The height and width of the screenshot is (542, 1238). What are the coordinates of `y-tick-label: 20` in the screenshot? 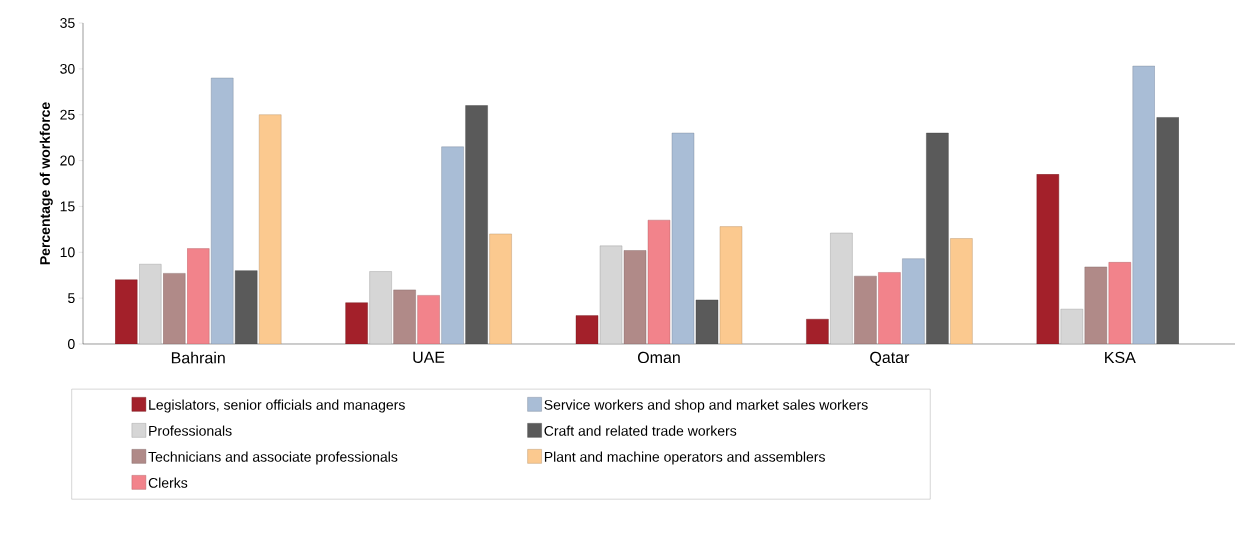 It's located at (67, 160).